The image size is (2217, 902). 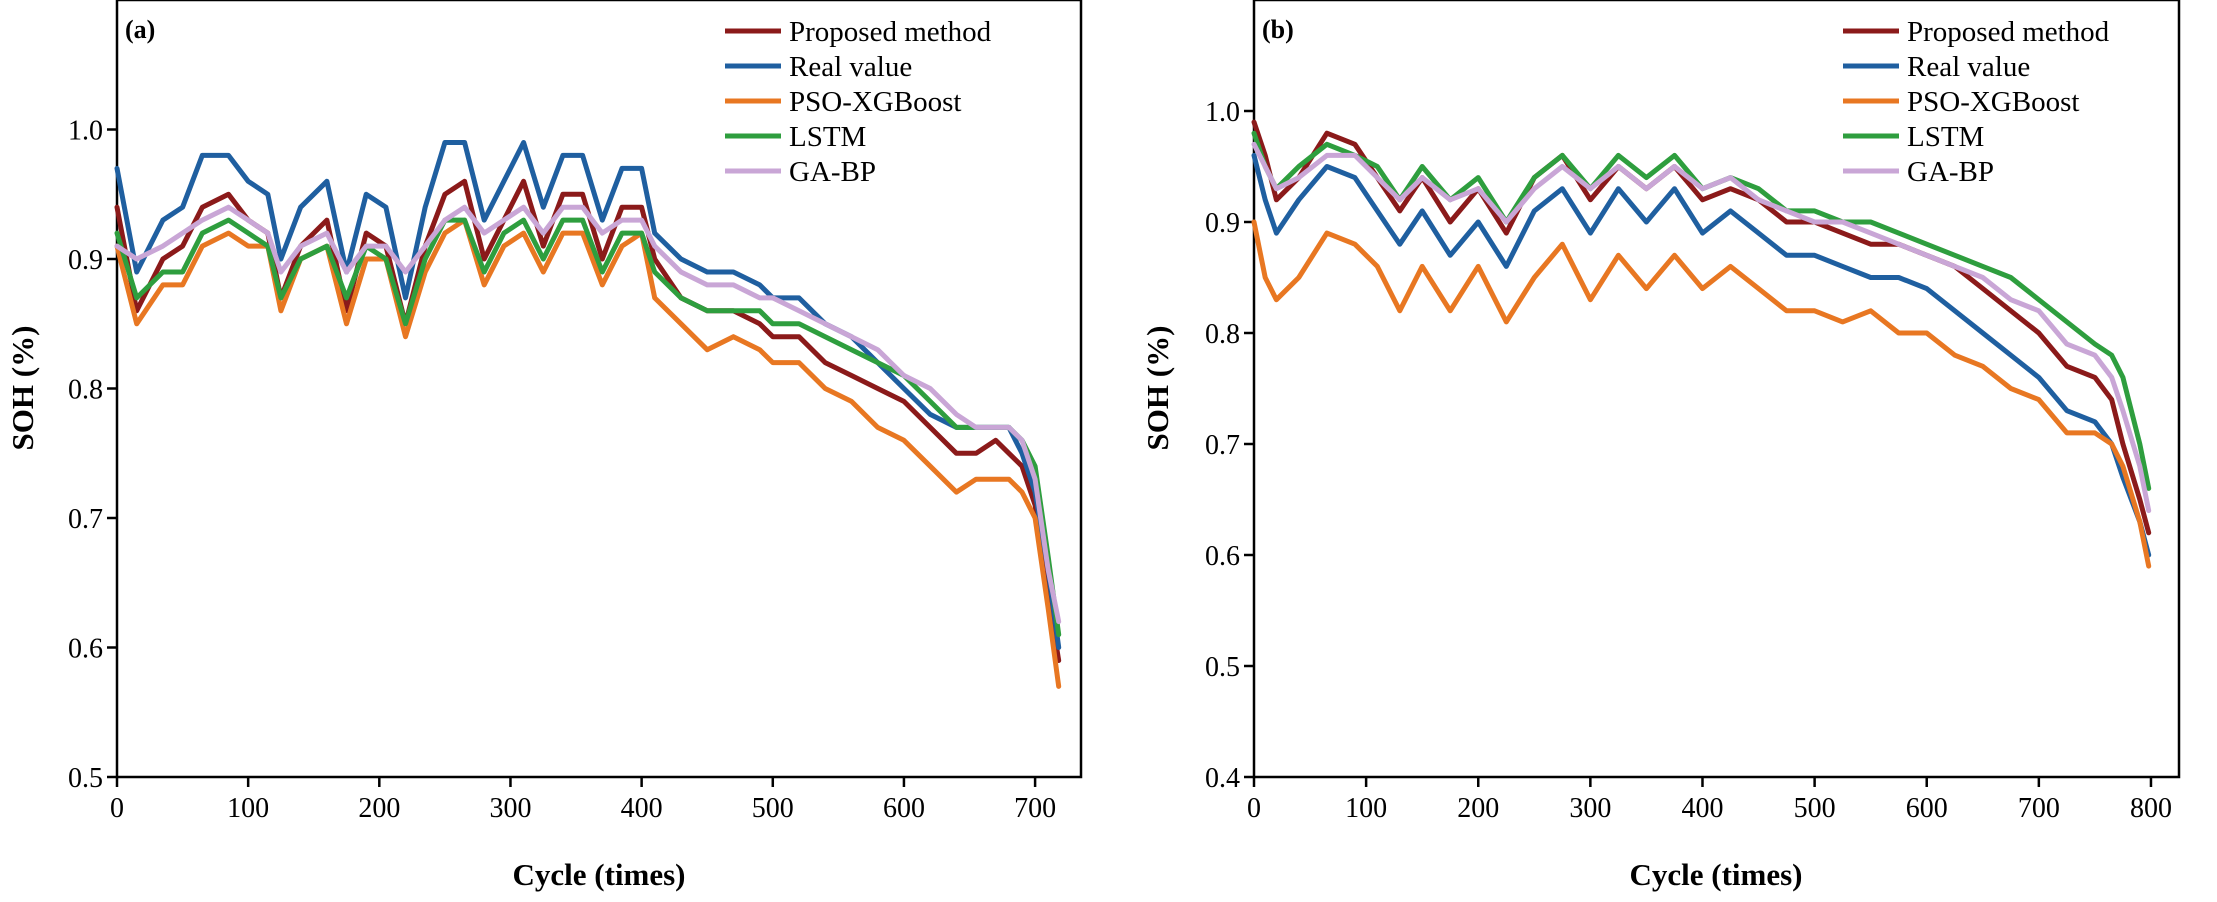 I want to click on x-tick-label: 800, so click(x=2151, y=808).